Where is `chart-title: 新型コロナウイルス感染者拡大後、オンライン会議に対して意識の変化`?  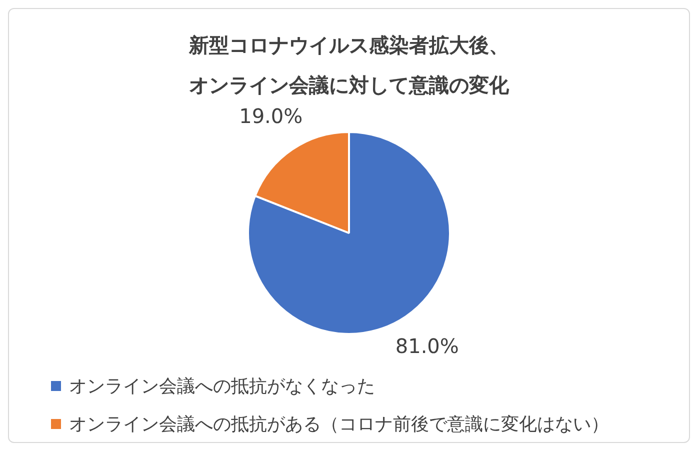 chart-title: 新型コロナウイルス感染者拡大後、オンライン会議に対して意識の変化 is located at coordinates (349, 65).